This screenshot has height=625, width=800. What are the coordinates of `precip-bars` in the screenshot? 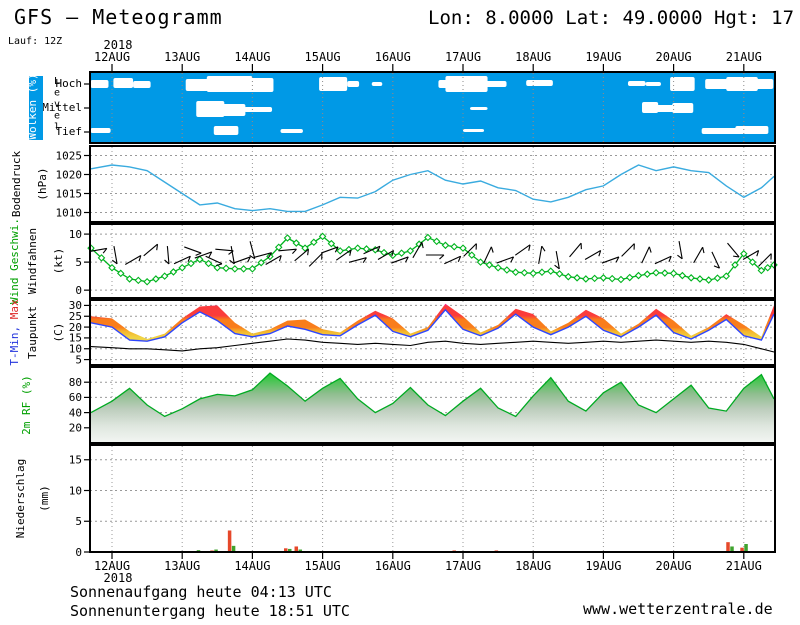 It's located at (472, 541).